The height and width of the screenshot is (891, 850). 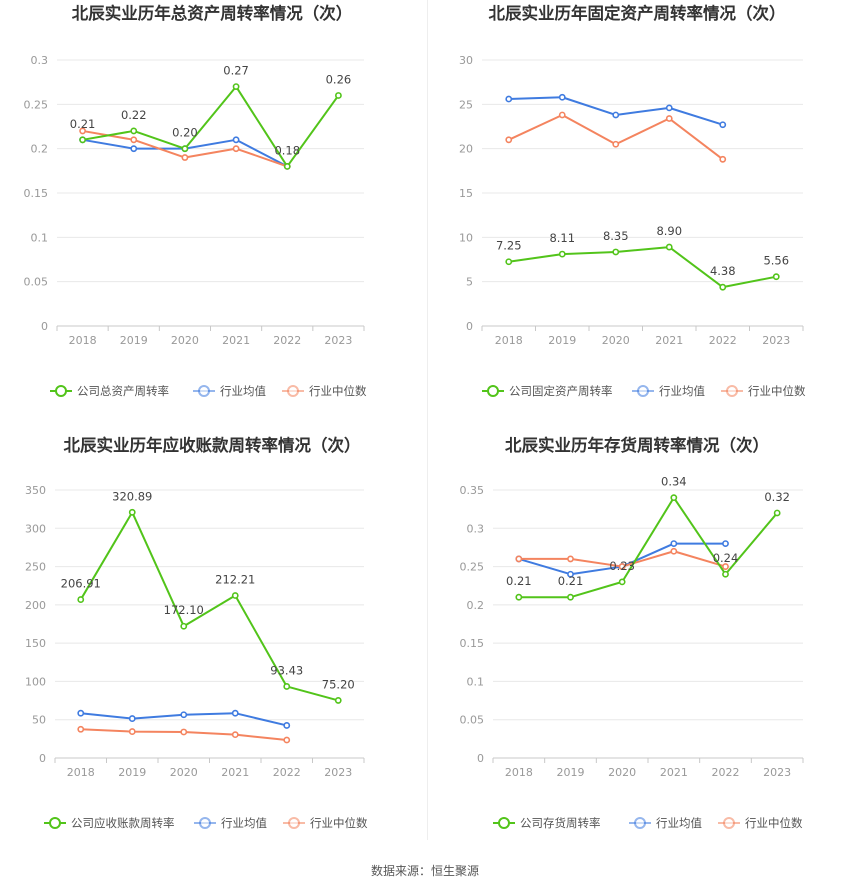 What do you see at coordinates (40, 60) in the screenshot?
I see `y-tick-label: 0.3` at bounding box center [40, 60].